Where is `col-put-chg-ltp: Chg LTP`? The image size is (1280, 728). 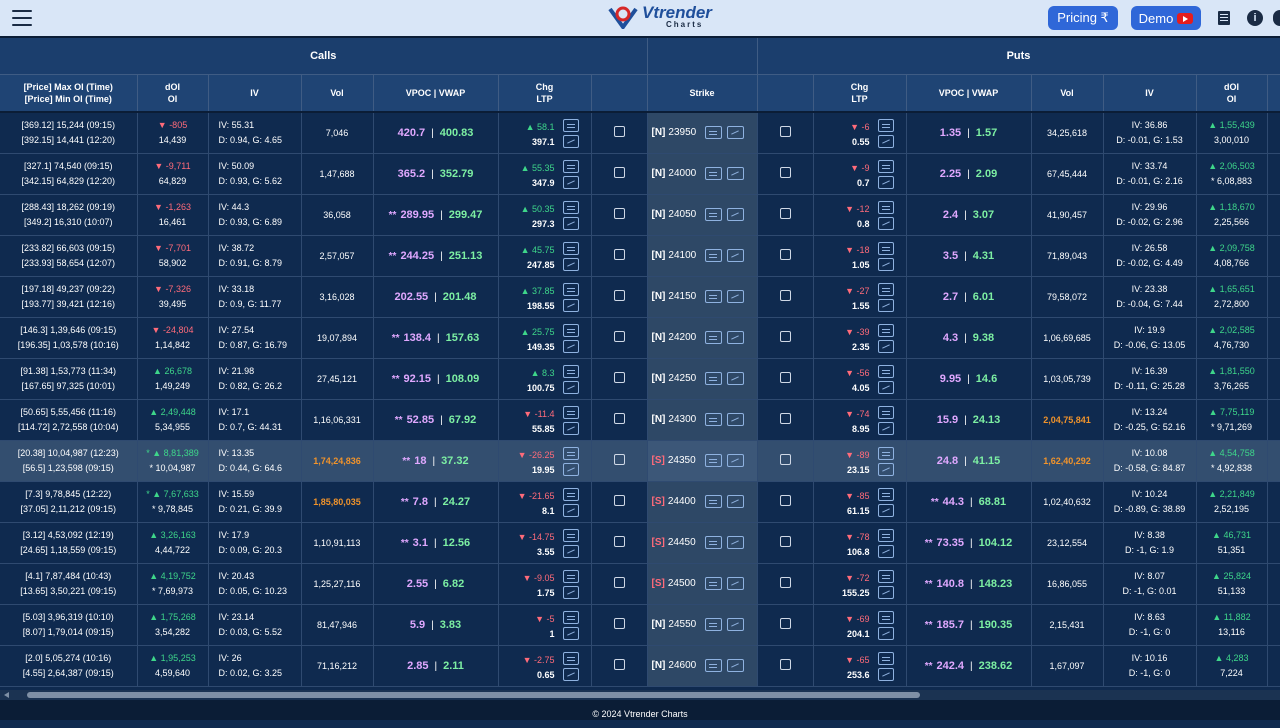 col-put-chg-ltp: Chg LTP is located at coordinates (860, 93).